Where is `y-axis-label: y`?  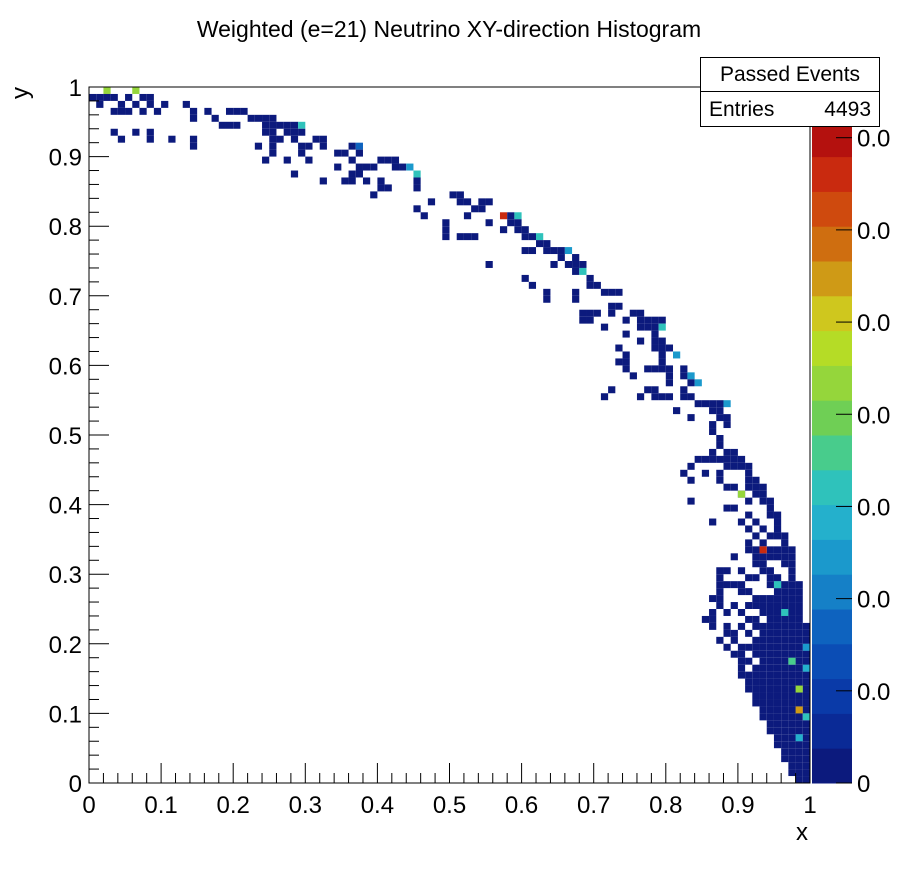 y-axis-label: y is located at coordinates (20, 93).